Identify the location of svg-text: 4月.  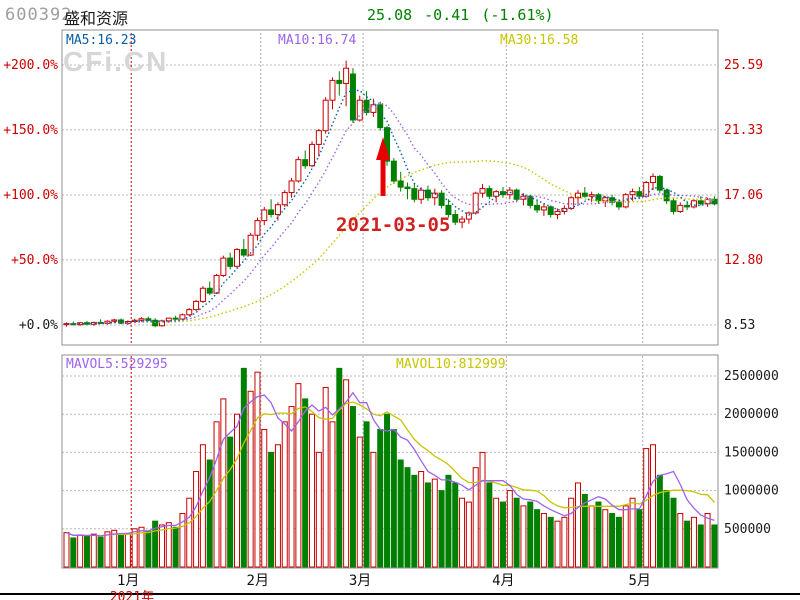
(503, 581).